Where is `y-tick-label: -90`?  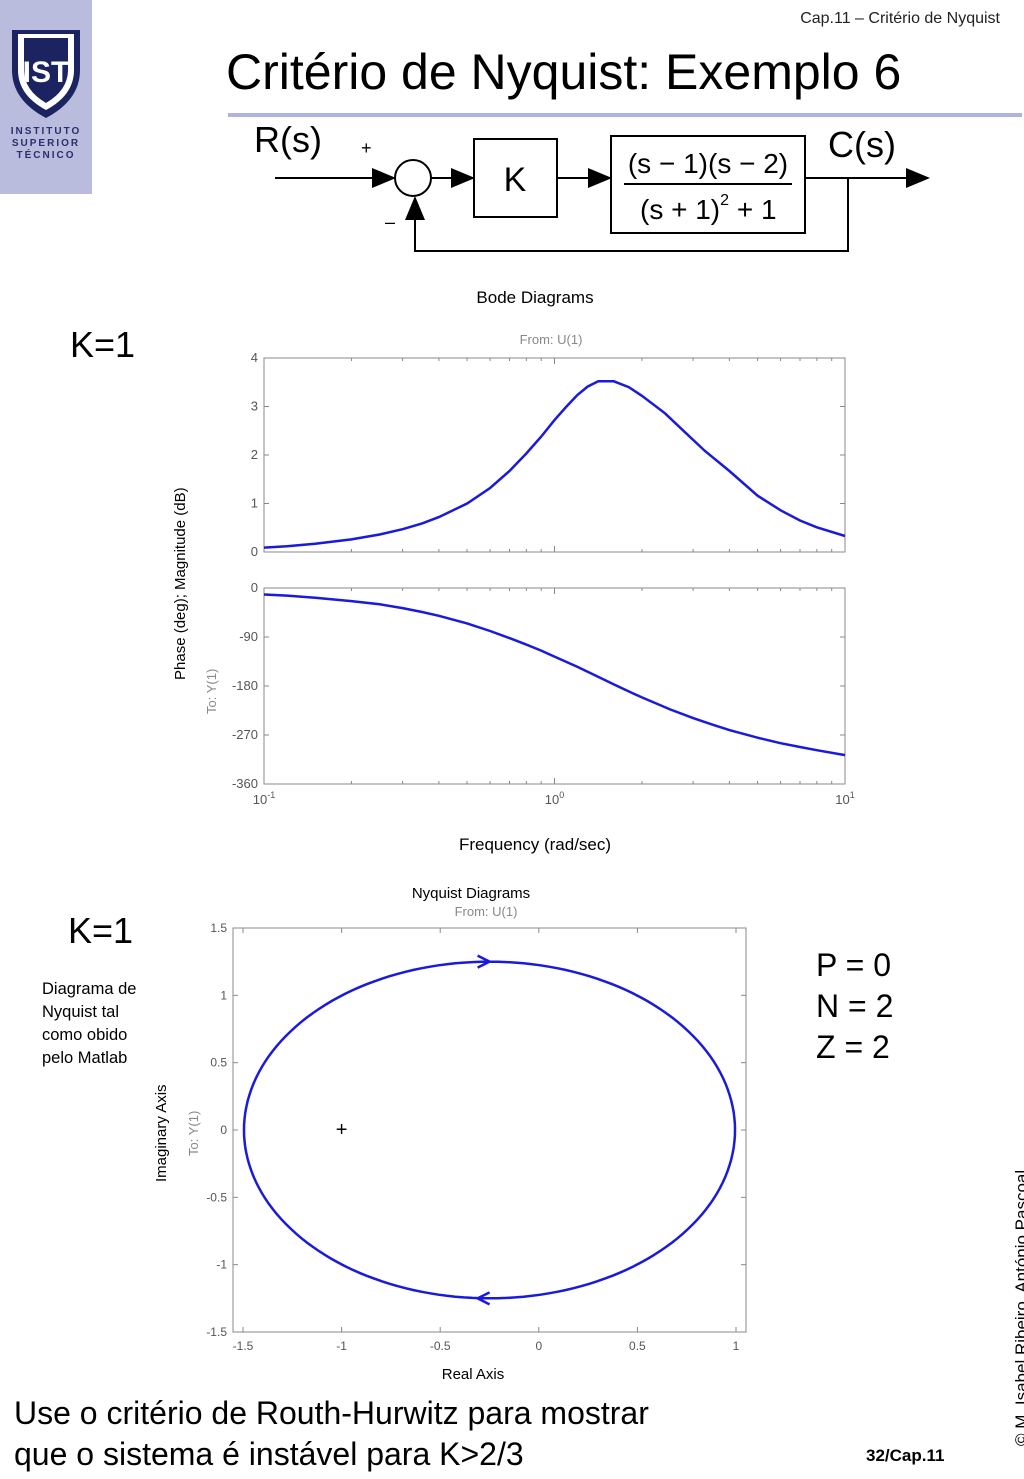 y-tick-label: -90 is located at coordinates (248, 636).